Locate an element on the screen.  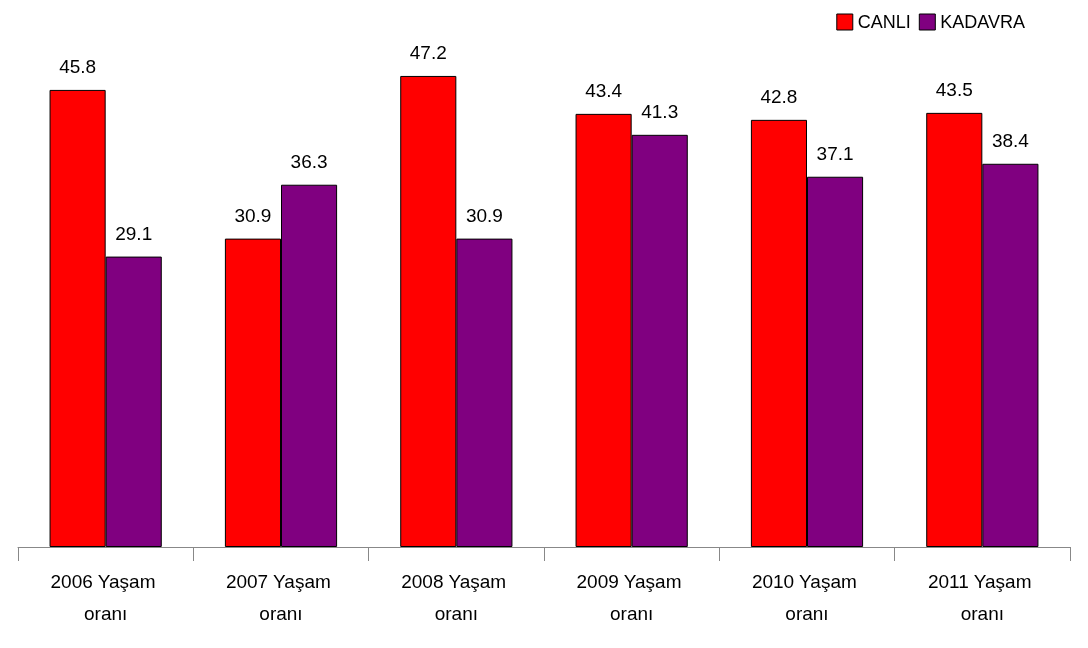
data-label: 43.4 is located at coordinates (604, 90).